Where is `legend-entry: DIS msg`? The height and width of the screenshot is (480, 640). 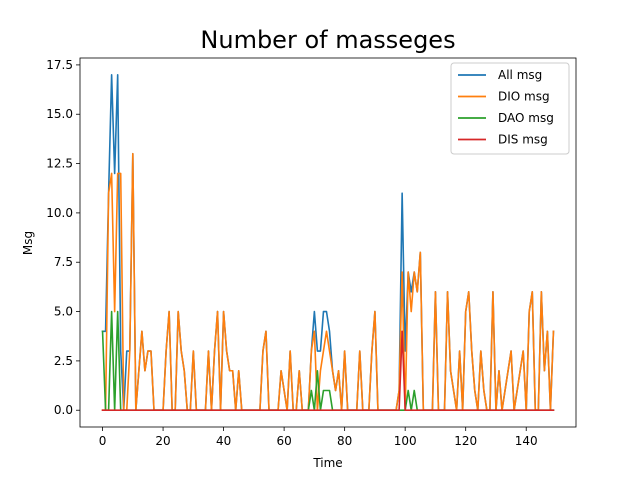 legend-entry: DIS msg is located at coordinates (523, 140).